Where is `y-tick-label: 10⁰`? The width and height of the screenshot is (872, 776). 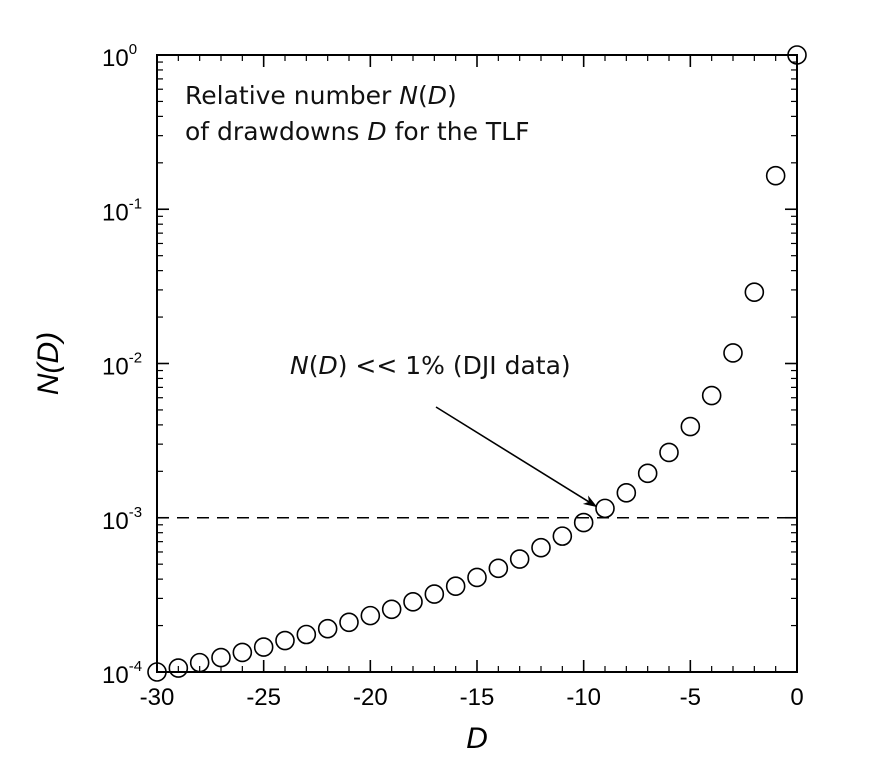
y-tick-label: 10⁰ is located at coordinates (119, 56).